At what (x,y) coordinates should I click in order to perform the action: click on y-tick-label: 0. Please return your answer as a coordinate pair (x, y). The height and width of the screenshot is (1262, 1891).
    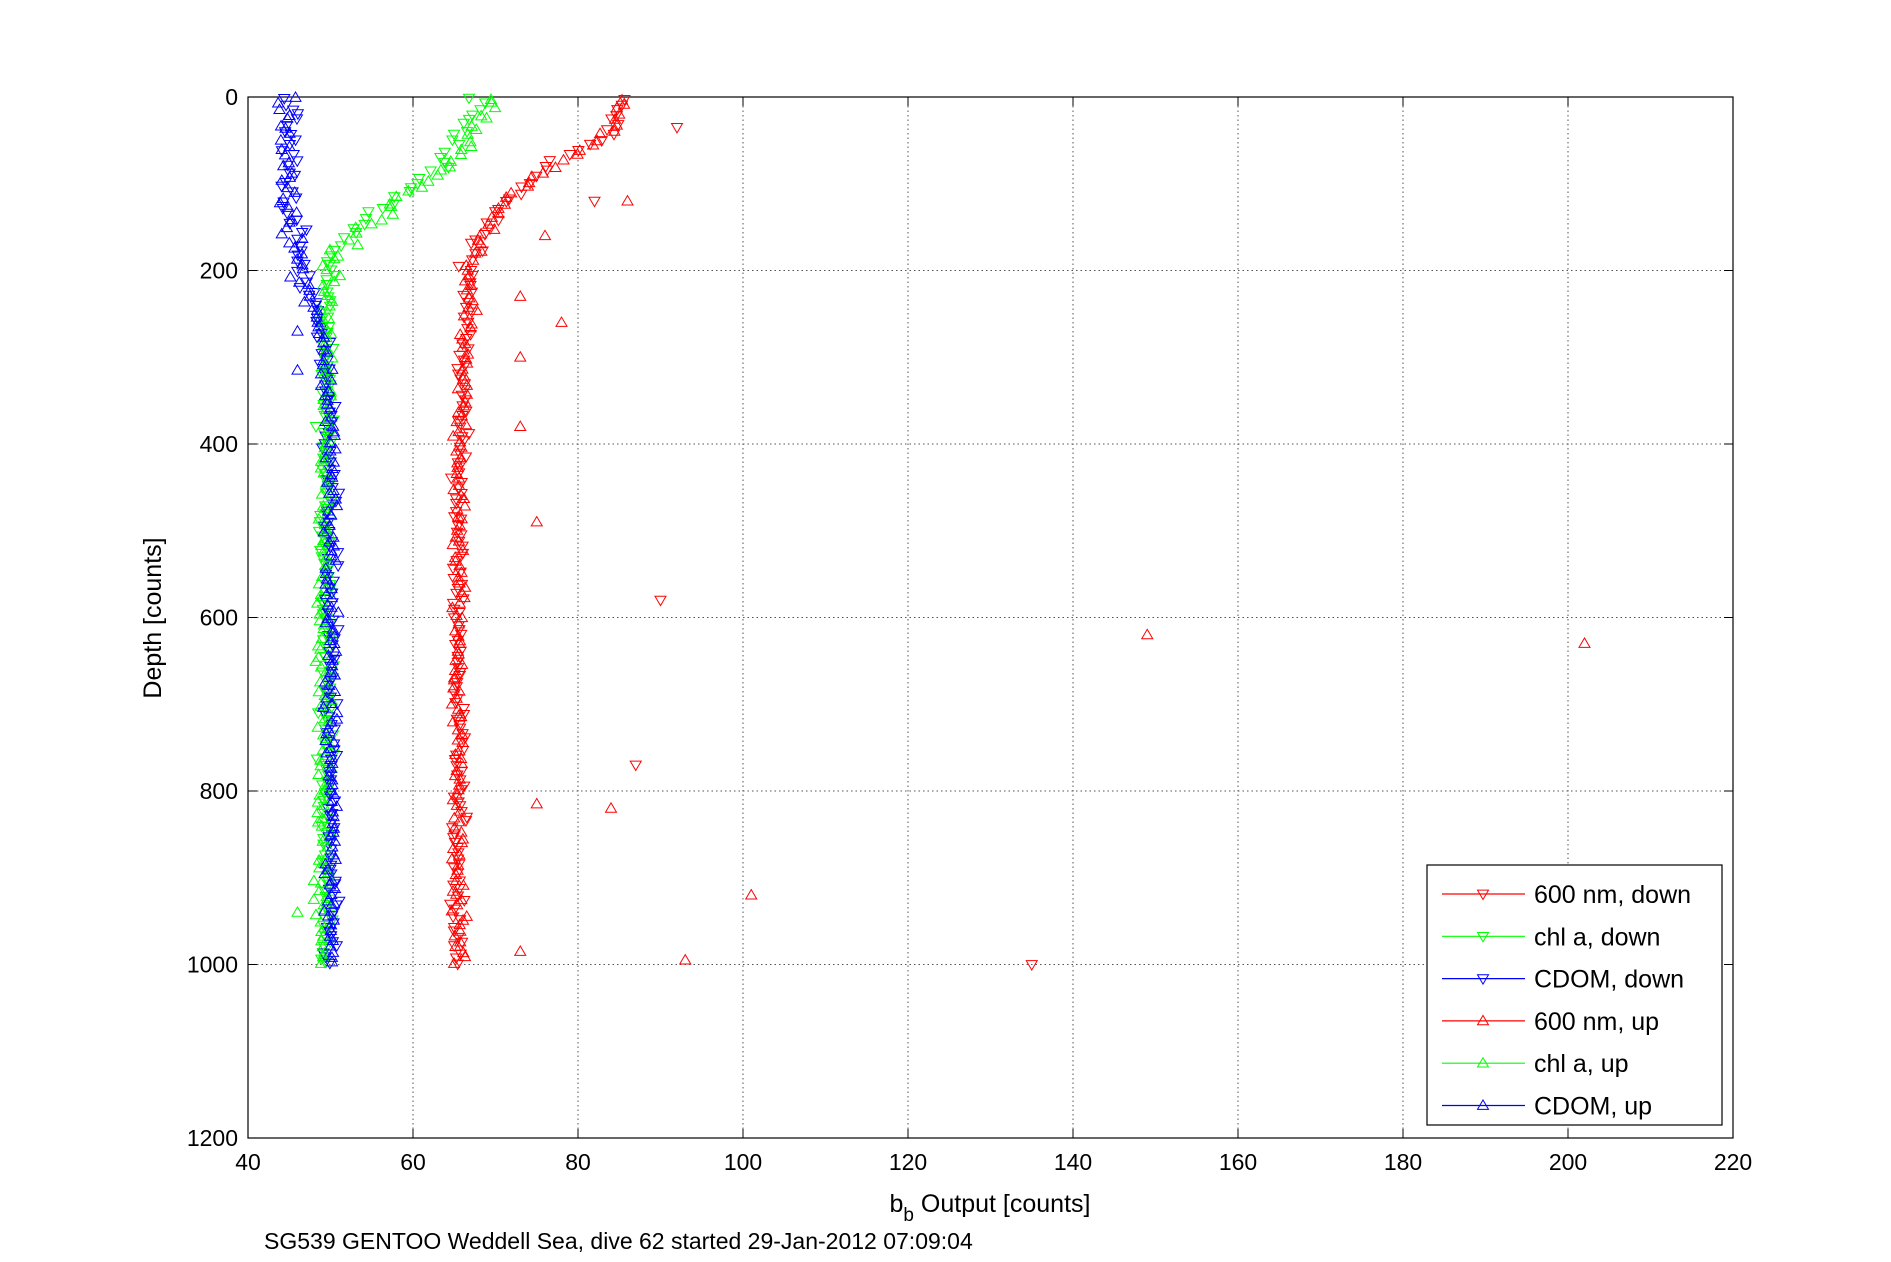
    Looking at the image, I should click on (231, 97).